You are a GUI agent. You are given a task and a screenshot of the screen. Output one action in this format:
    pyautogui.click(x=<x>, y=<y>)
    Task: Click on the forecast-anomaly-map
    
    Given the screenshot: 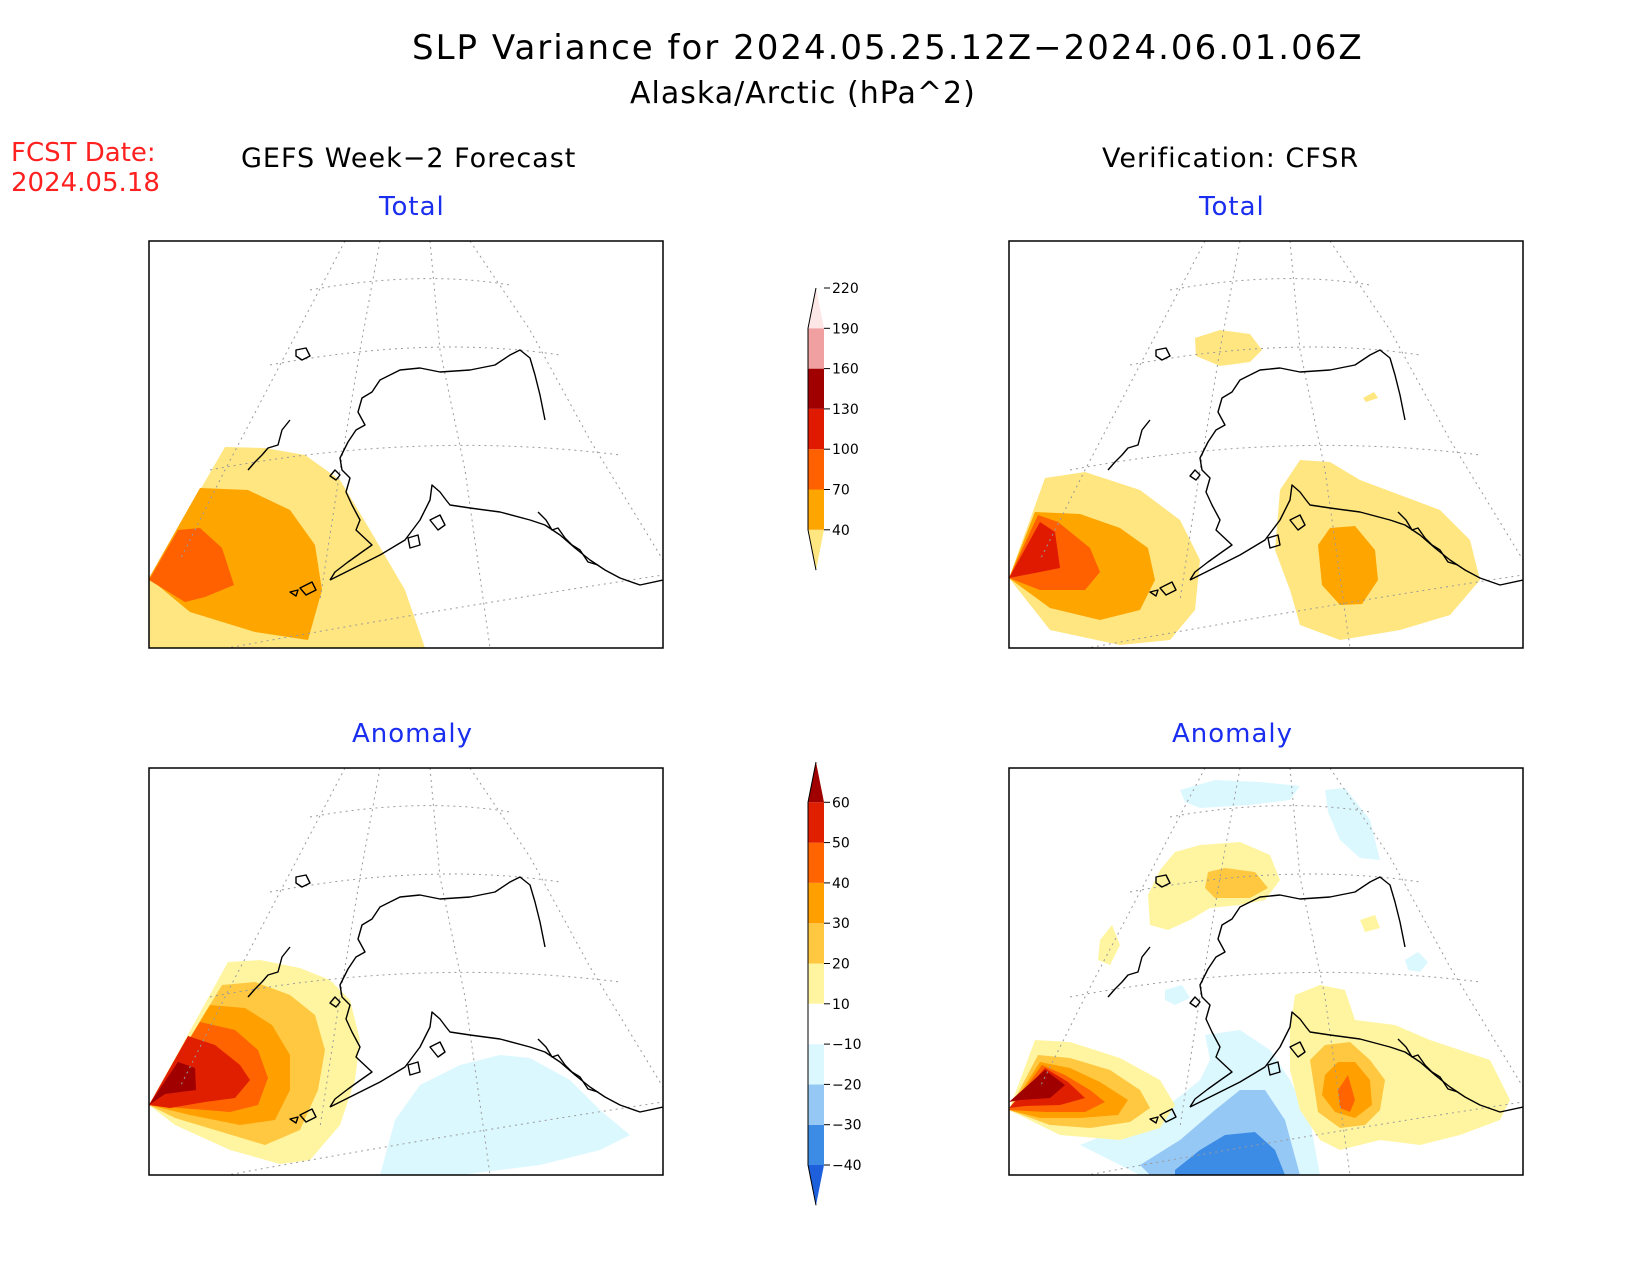 What is the action you would take?
    pyautogui.click(x=406, y=971)
    